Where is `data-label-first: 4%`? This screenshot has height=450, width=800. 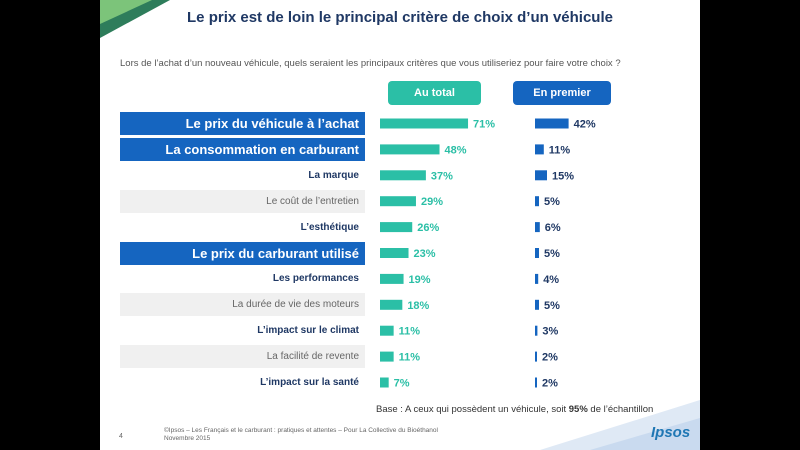 data-label-first: 4% is located at coordinates (551, 280).